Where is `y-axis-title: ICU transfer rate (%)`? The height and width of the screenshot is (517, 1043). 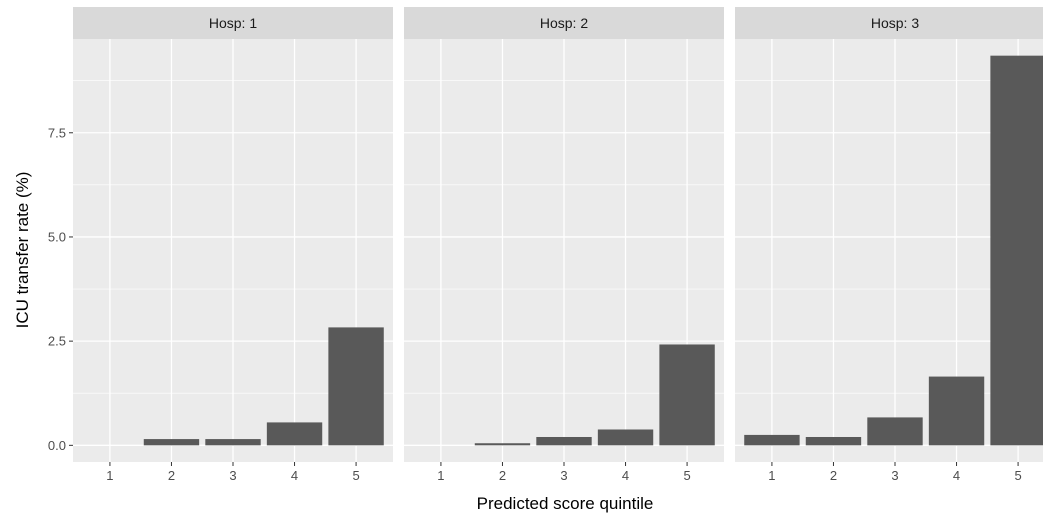
y-axis-title: ICU transfer rate (%) is located at coordinates (22, 250).